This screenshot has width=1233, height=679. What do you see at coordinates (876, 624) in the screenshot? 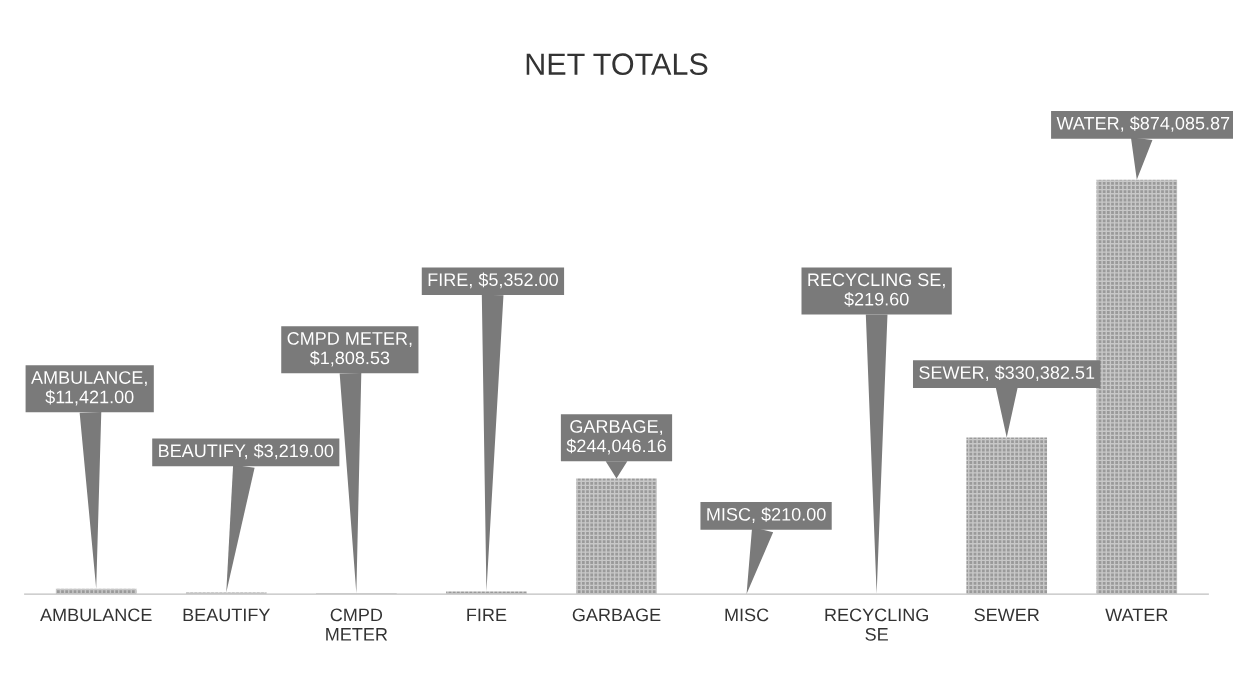
I see `x-tick-label: RECYCLING SE` at bounding box center [876, 624].